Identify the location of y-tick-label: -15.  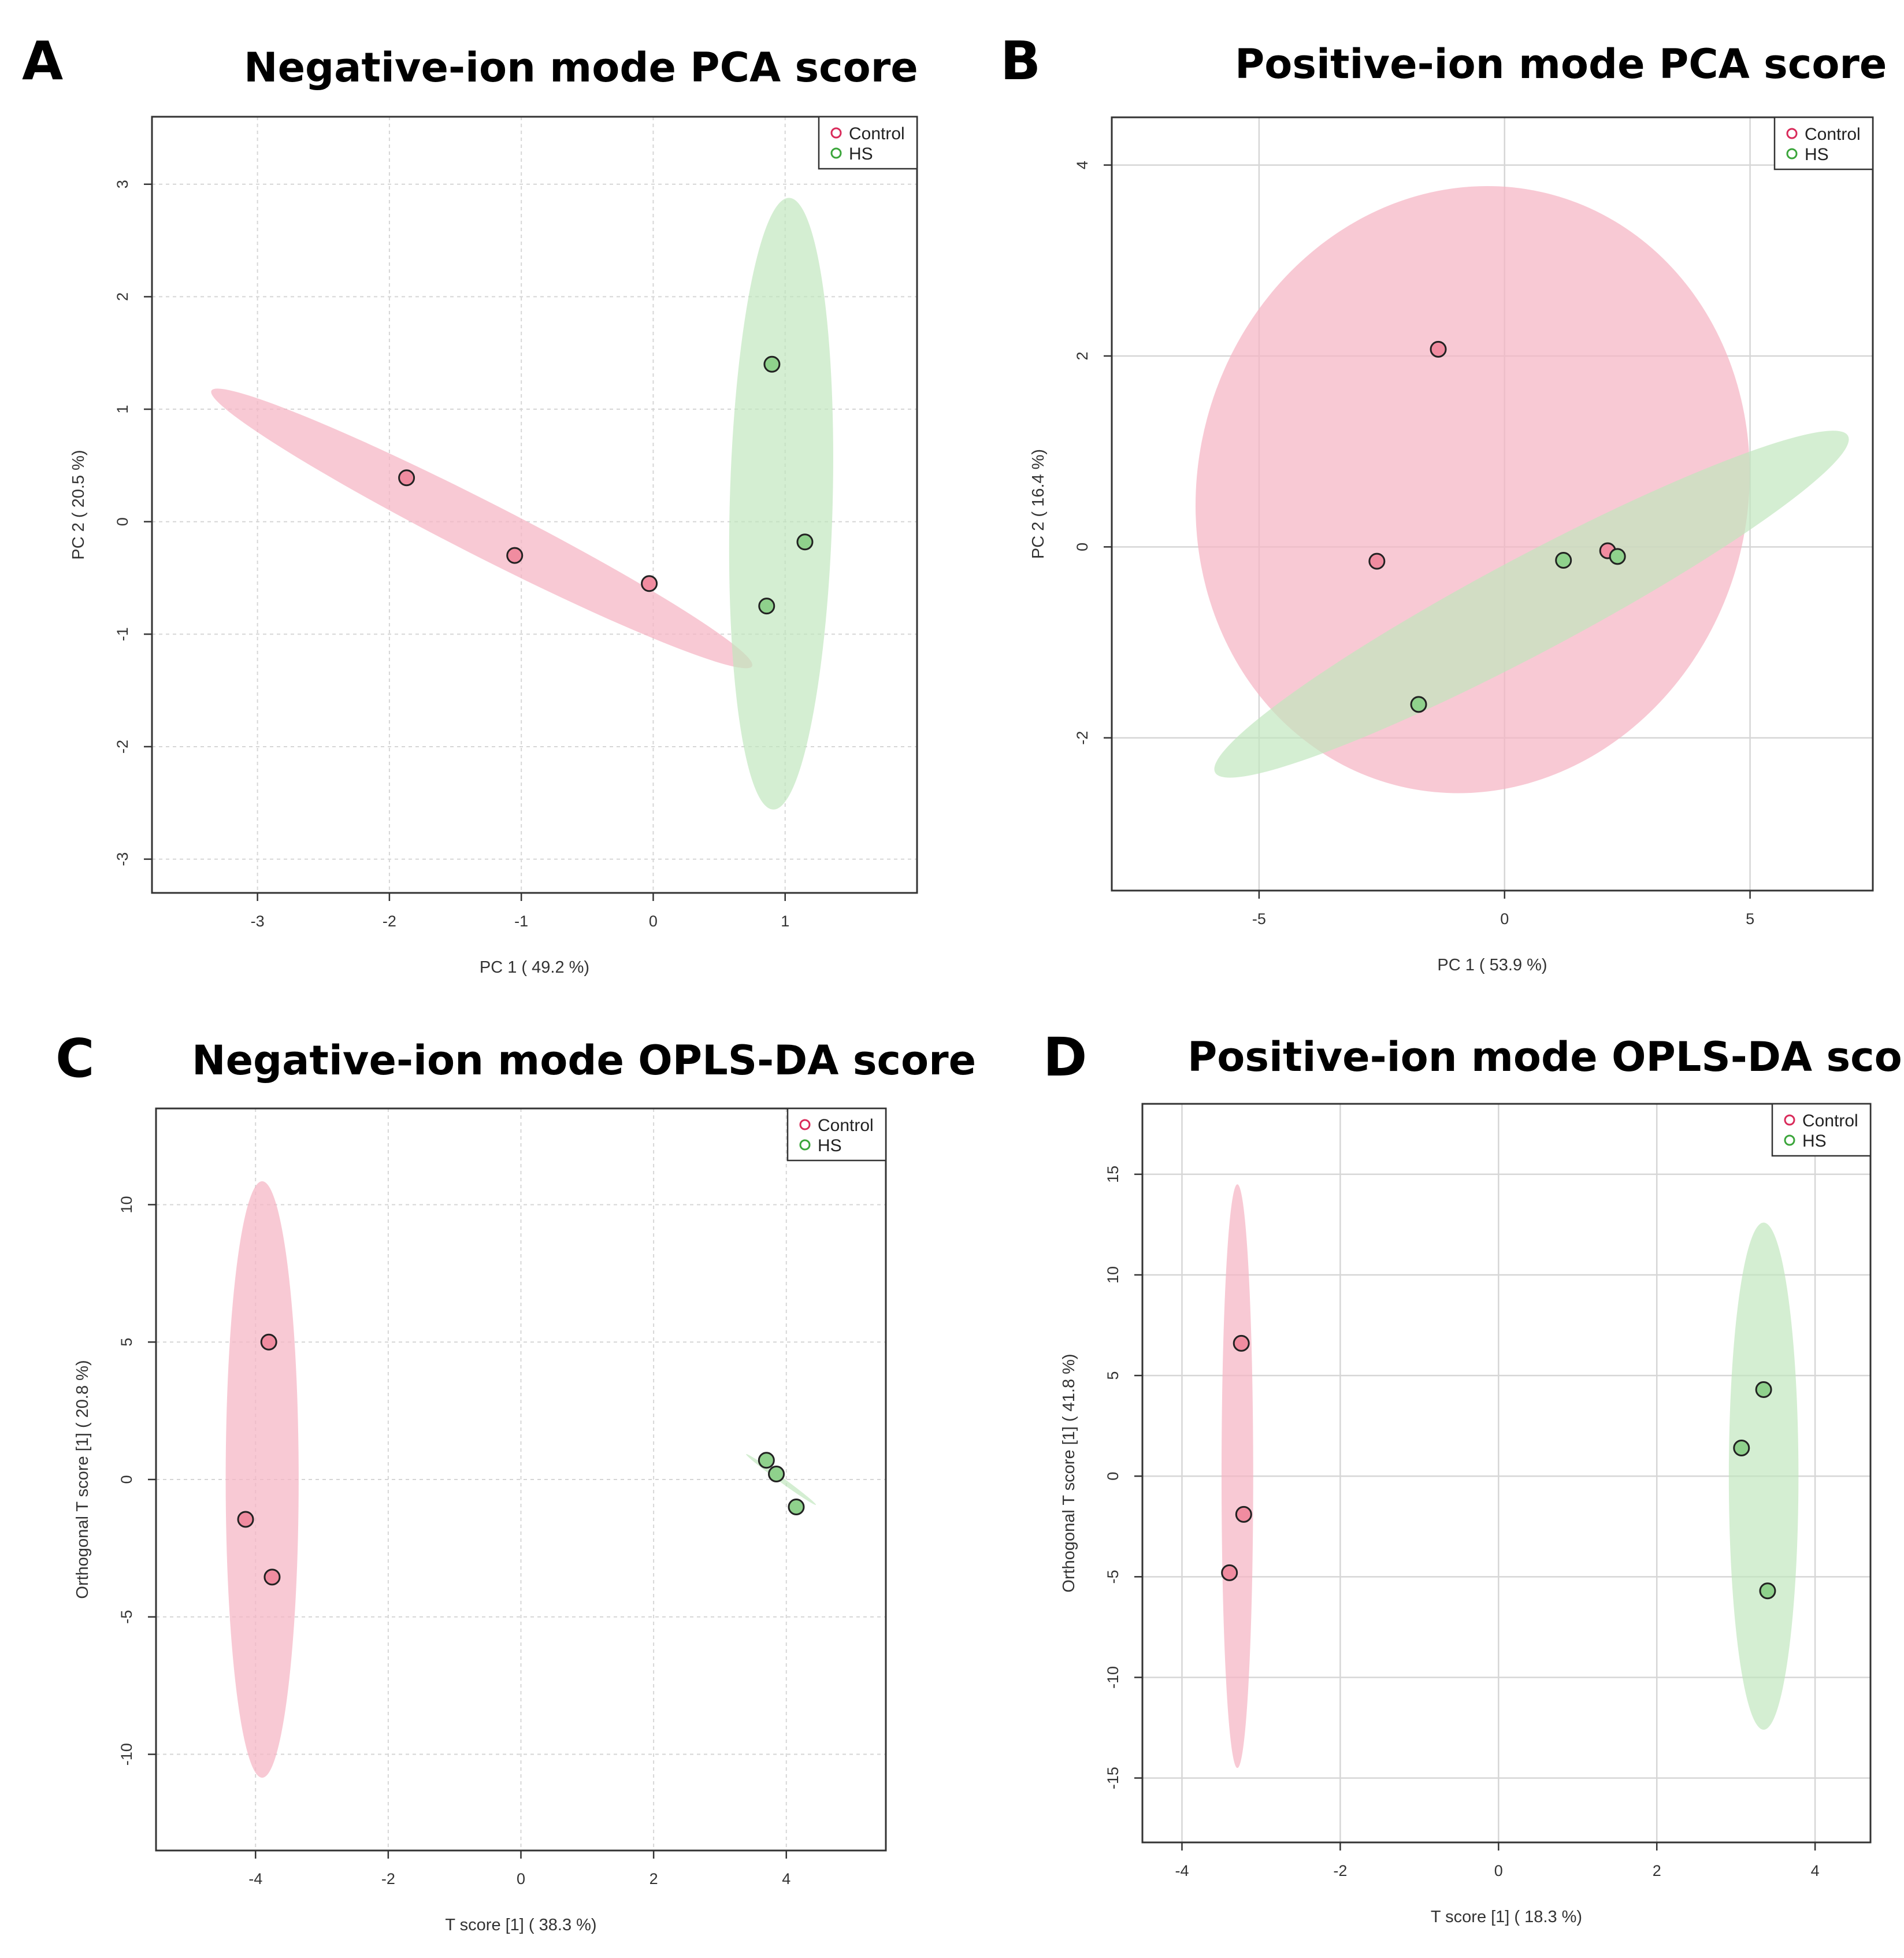
(1113, 1778).